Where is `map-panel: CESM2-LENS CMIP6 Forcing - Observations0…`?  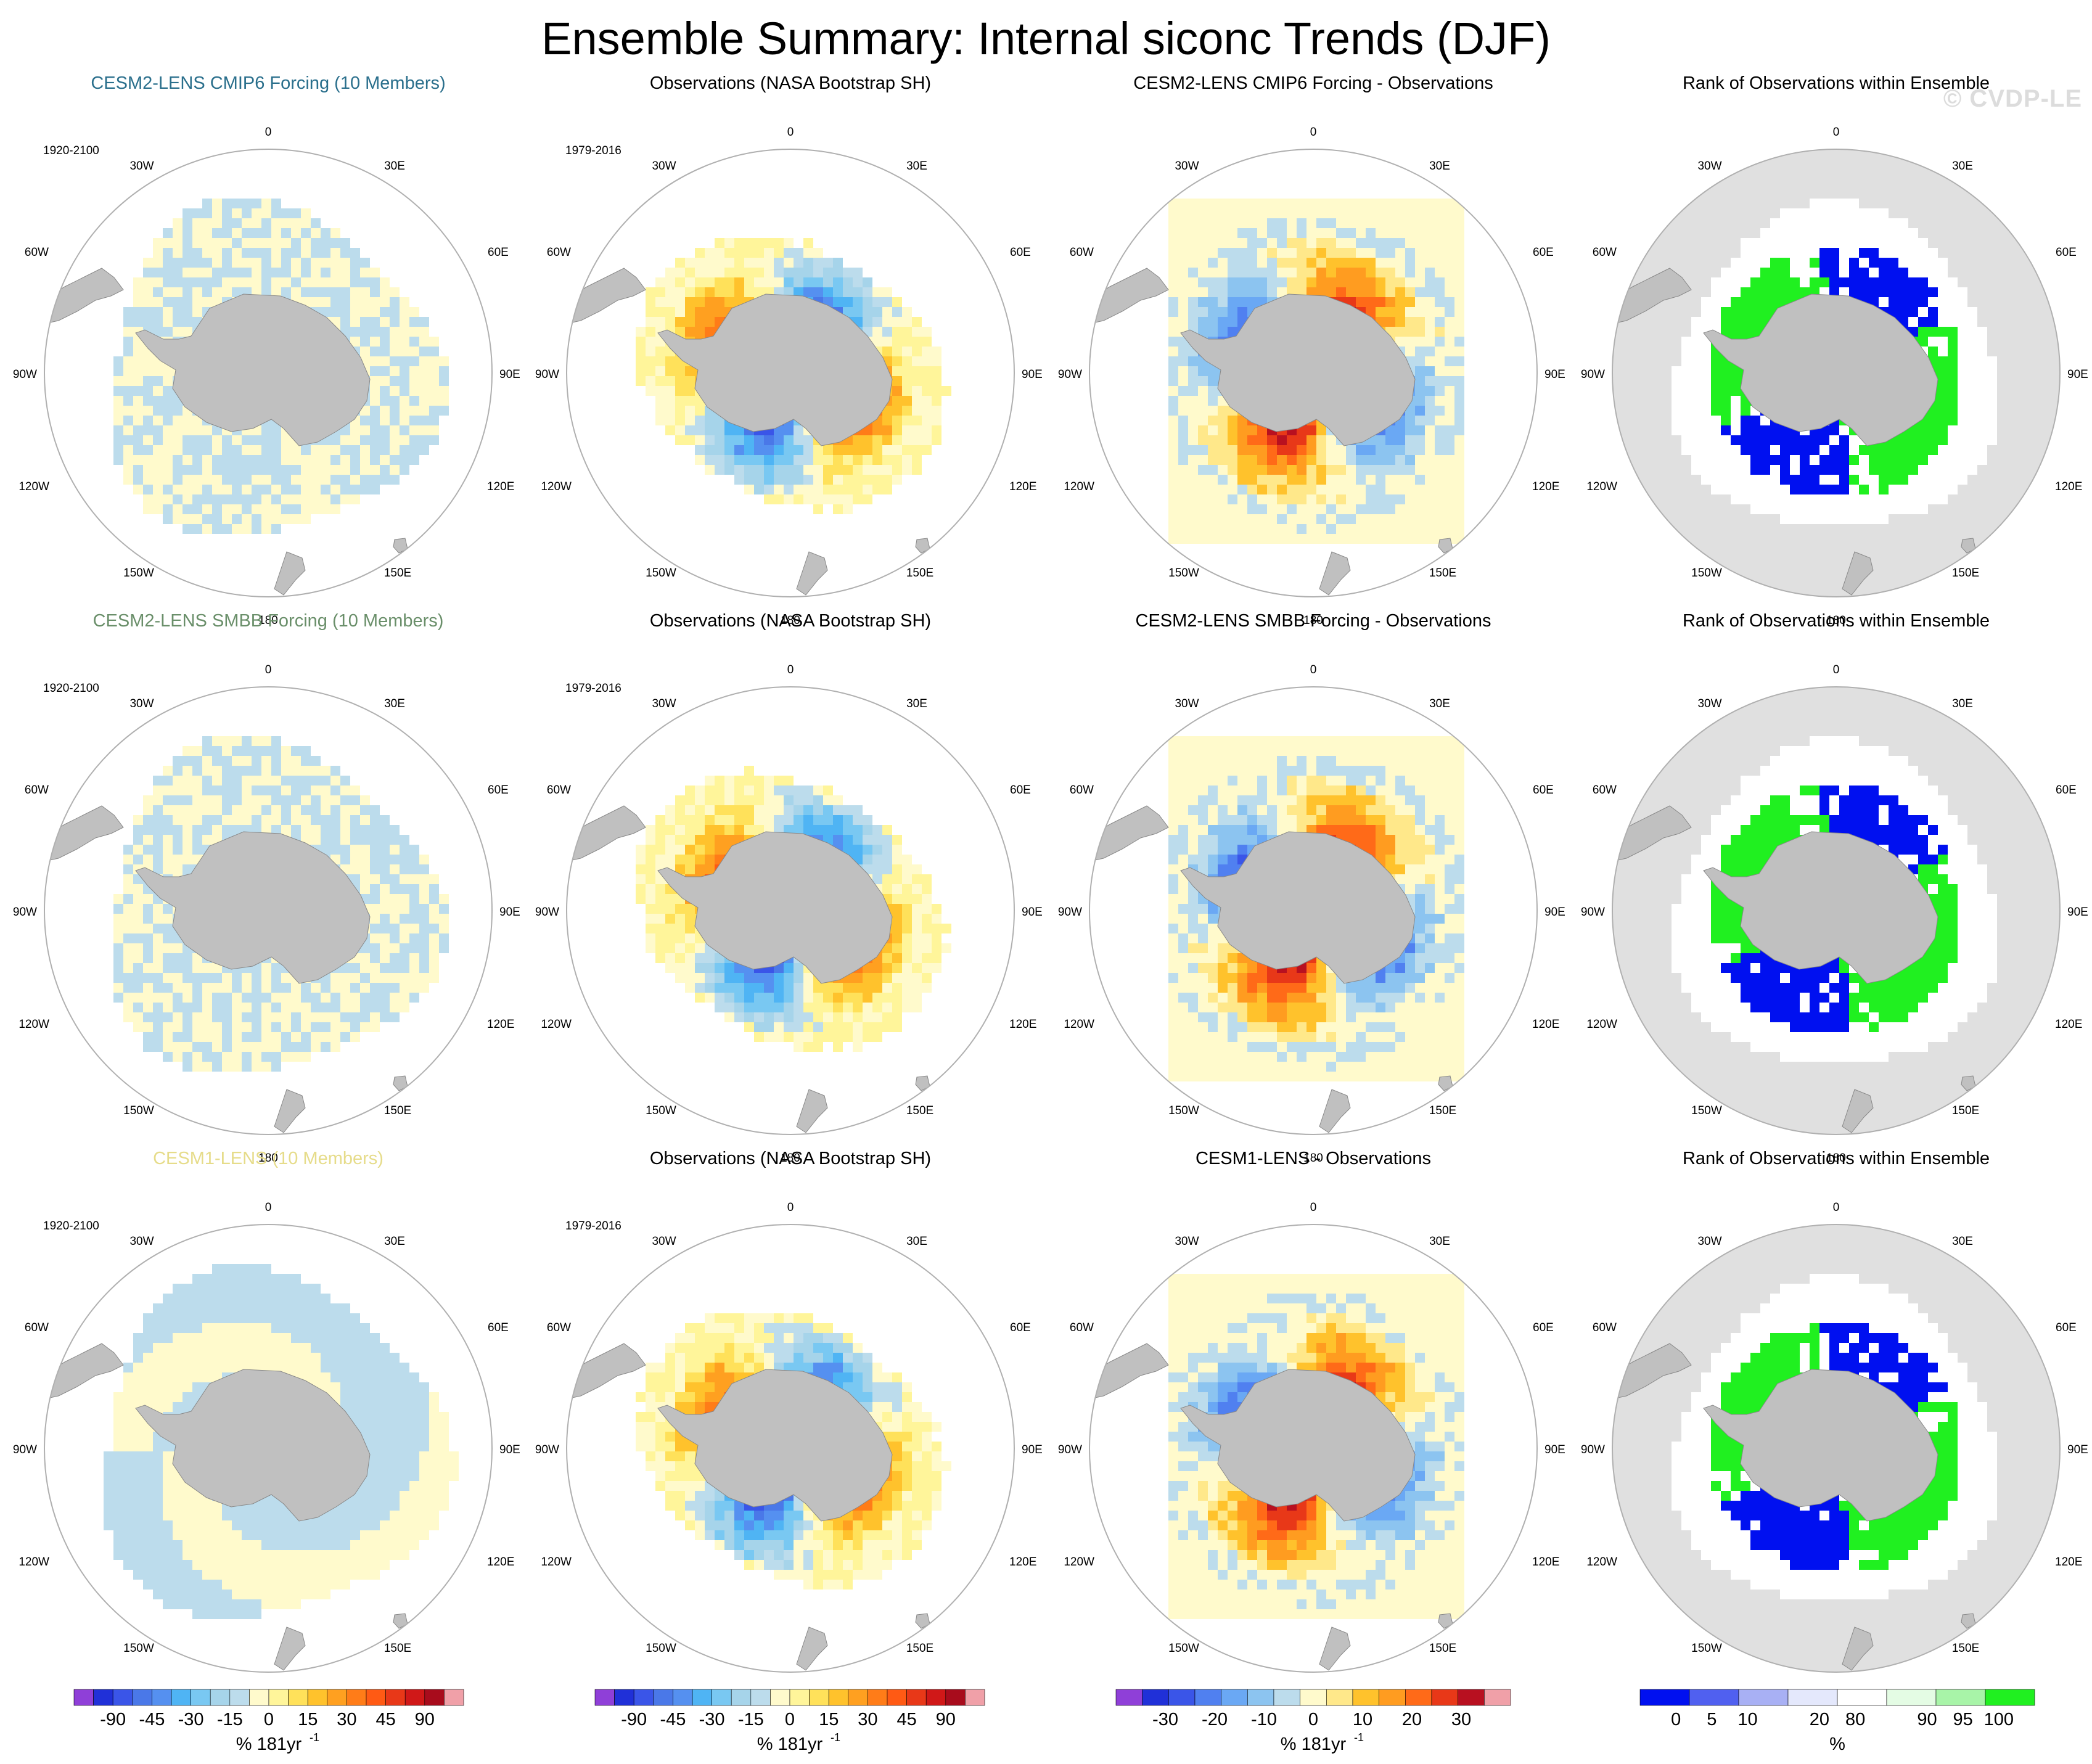 map-panel: CESM2-LENS CMIP6 Forcing - Observations0… is located at coordinates (1311, 350).